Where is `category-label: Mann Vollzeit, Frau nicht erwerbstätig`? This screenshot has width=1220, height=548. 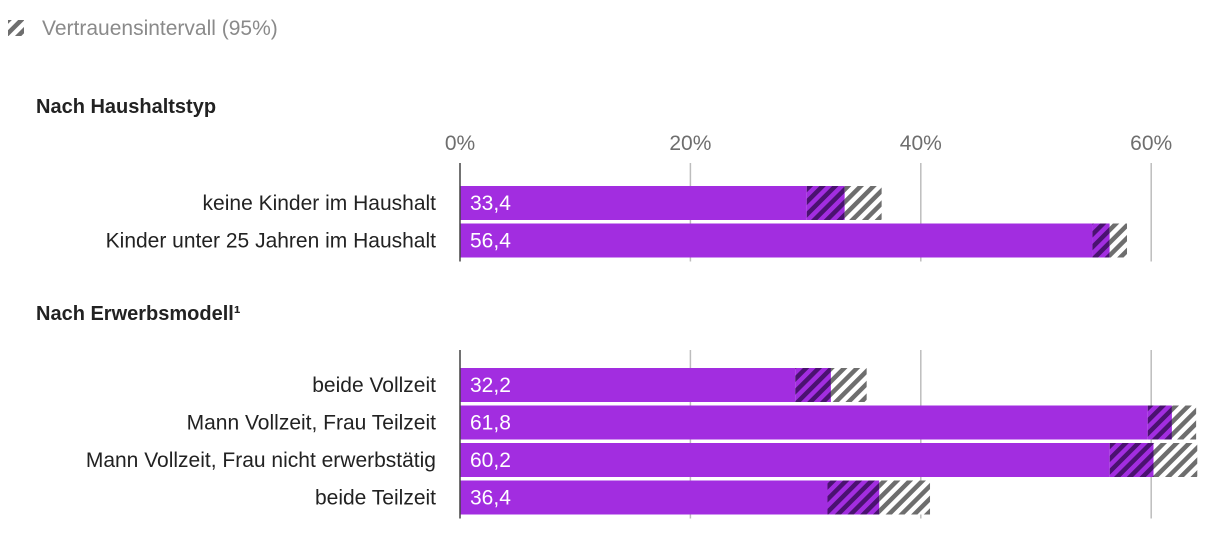
category-label: Mann Vollzeit, Frau nicht erwerbstätig is located at coordinates (261, 460).